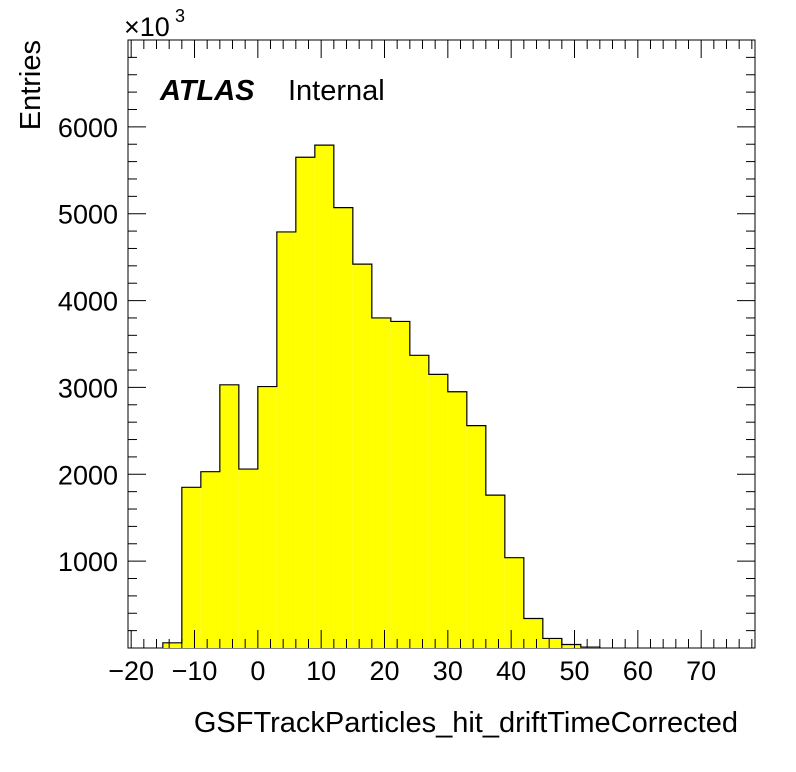  Describe the element at coordinates (88, 562) in the screenshot. I see `y-tick-label: 1000` at that location.